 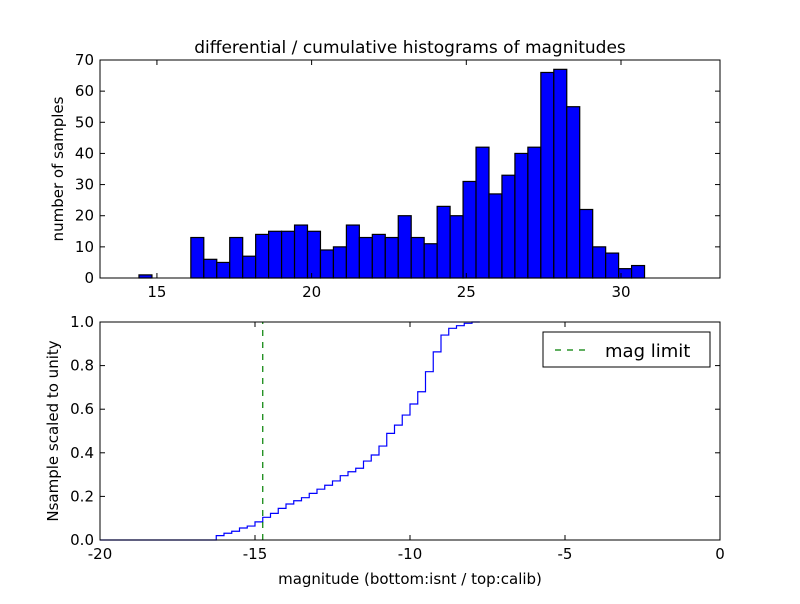 I want to click on x-tick-label: -5, so click(x=565, y=554).